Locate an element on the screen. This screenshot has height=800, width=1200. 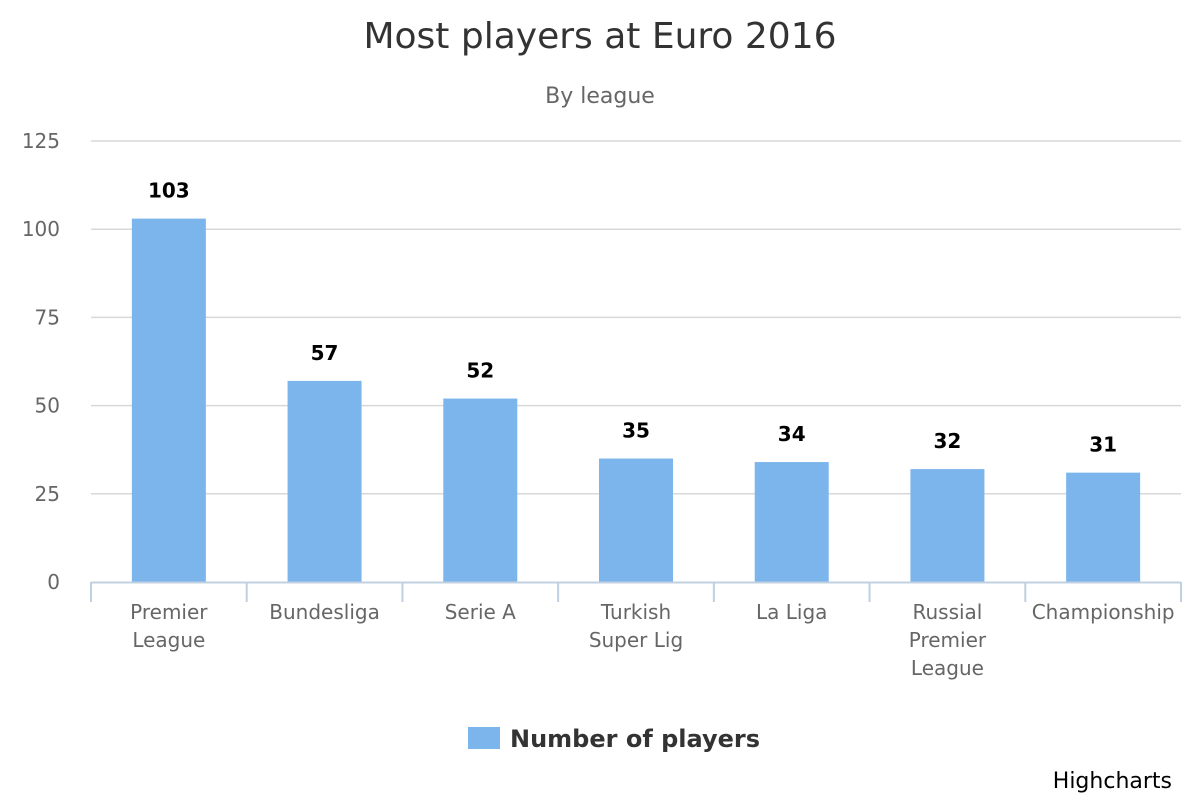
data-label: 52 is located at coordinates (480, 371).